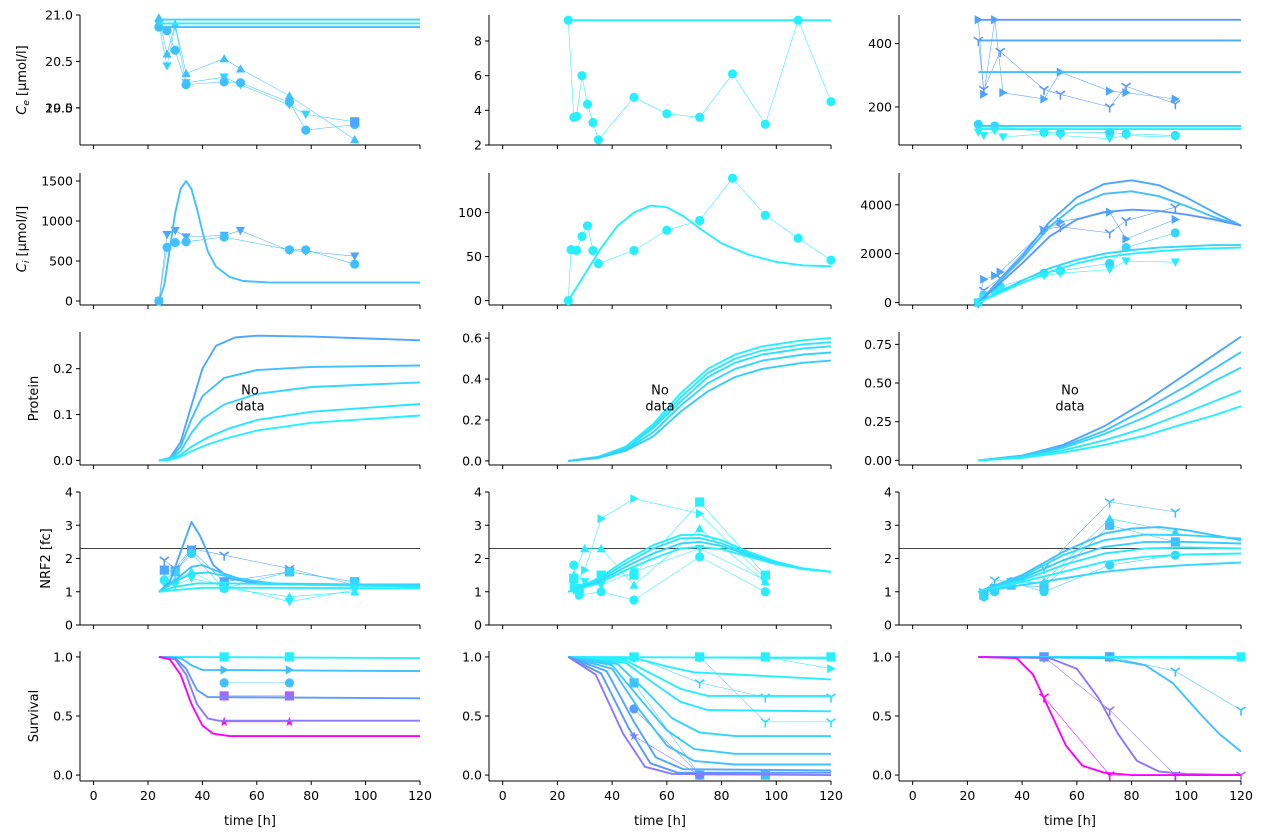  What do you see at coordinates (46, 558) in the screenshot?
I see `ylabel-nrf2: NRF2 [fc]` at bounding box center [46, 558].